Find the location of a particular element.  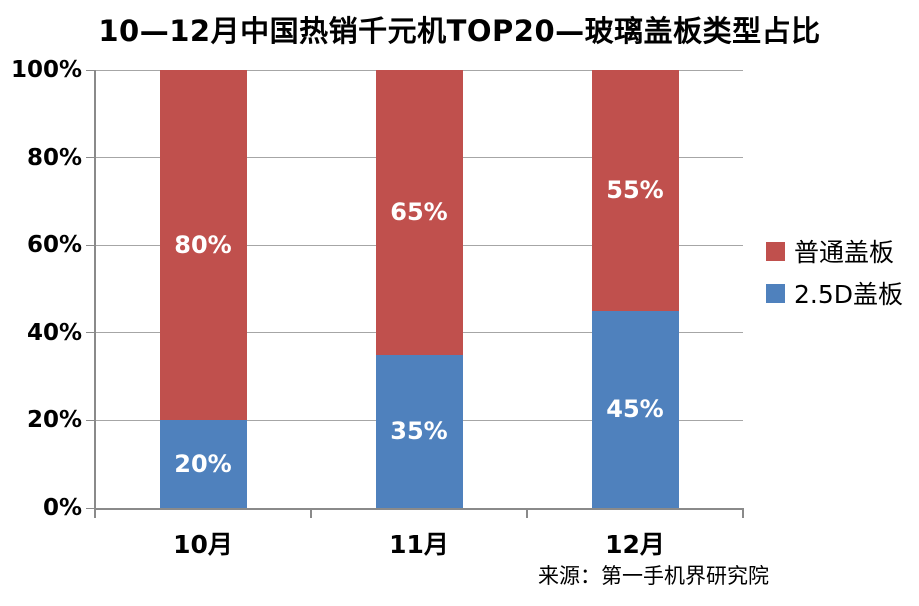

y-tick-label: 60% is located at coordinates (54, 245).